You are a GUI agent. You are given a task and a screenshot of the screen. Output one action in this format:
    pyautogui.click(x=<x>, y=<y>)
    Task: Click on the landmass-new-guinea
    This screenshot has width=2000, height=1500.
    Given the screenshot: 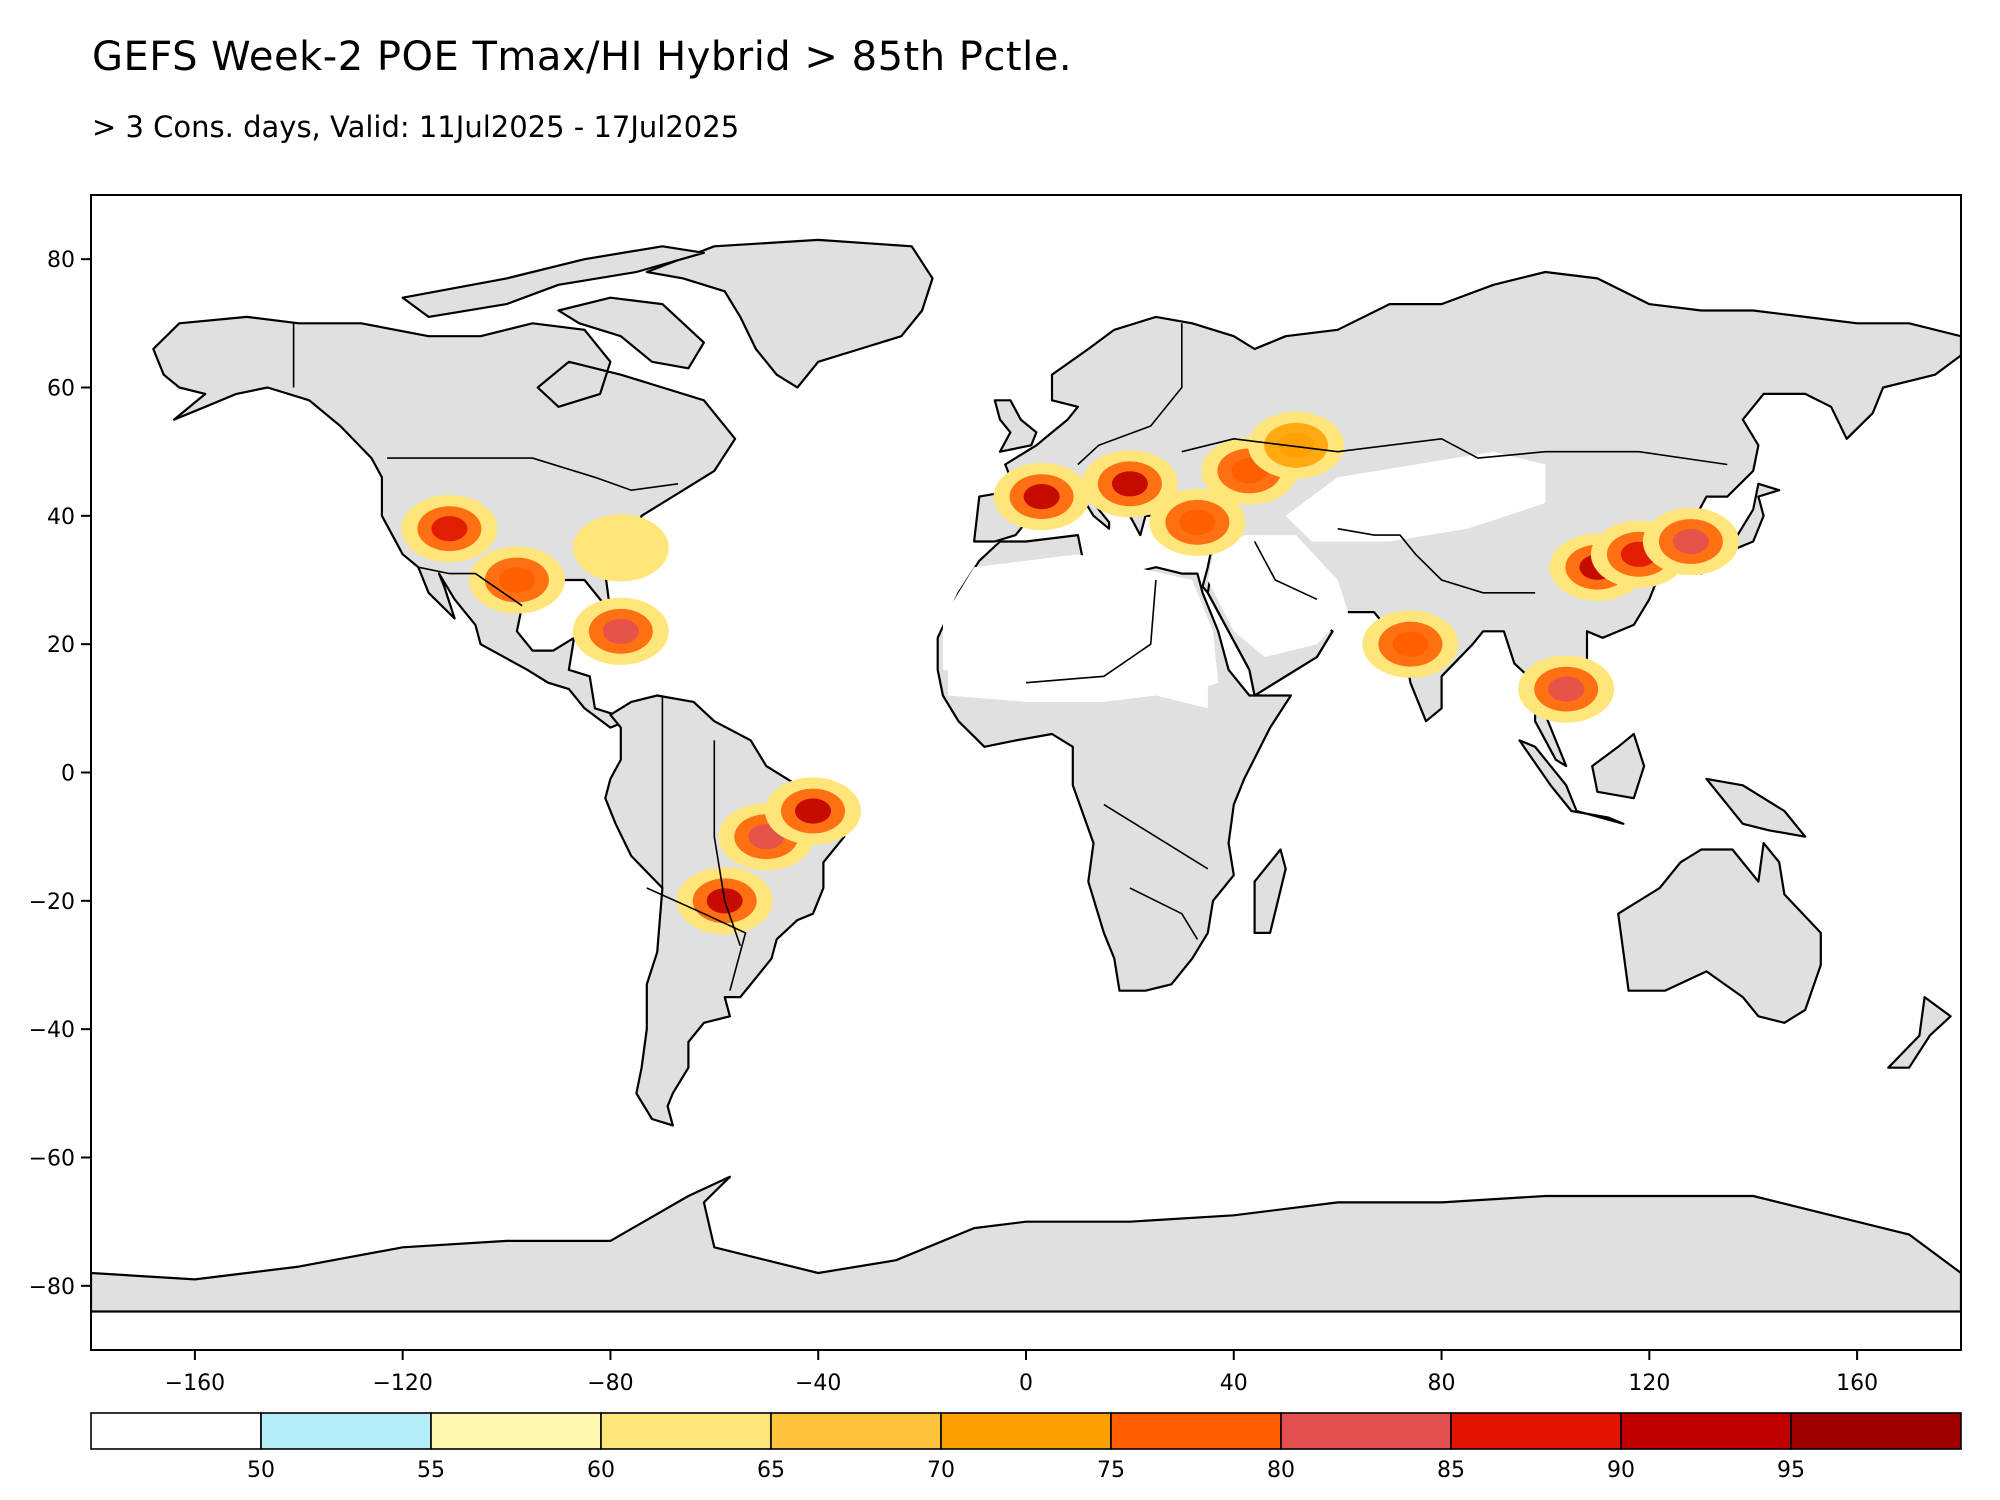 What is the action you would take?
    pyautogui.click(x=1756, y=807)
    